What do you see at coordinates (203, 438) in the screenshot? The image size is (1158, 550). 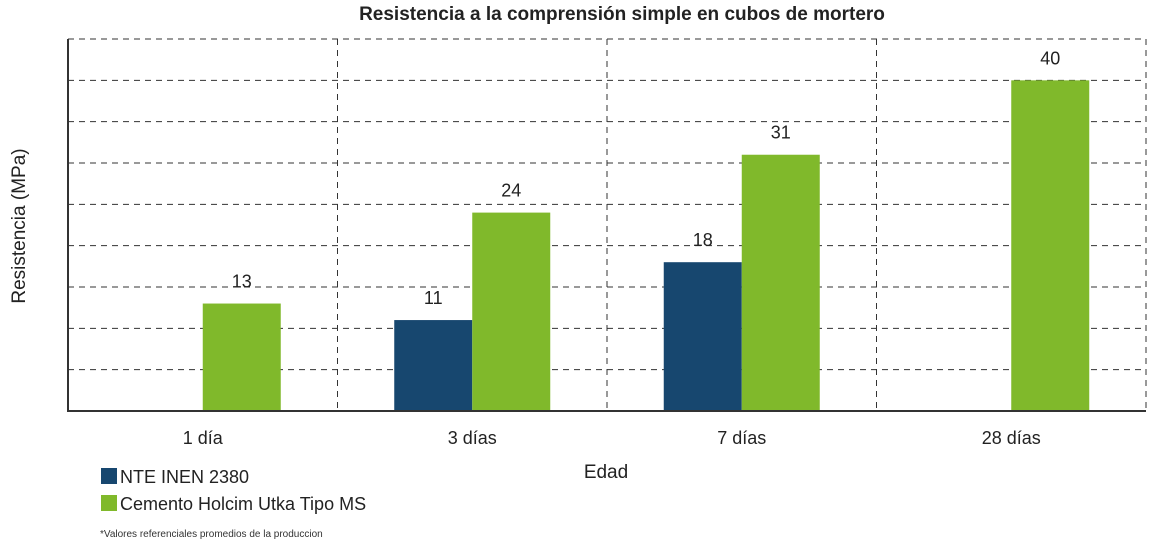 I see `x-tick-label: 1 día` at bounding box center [203, 438].